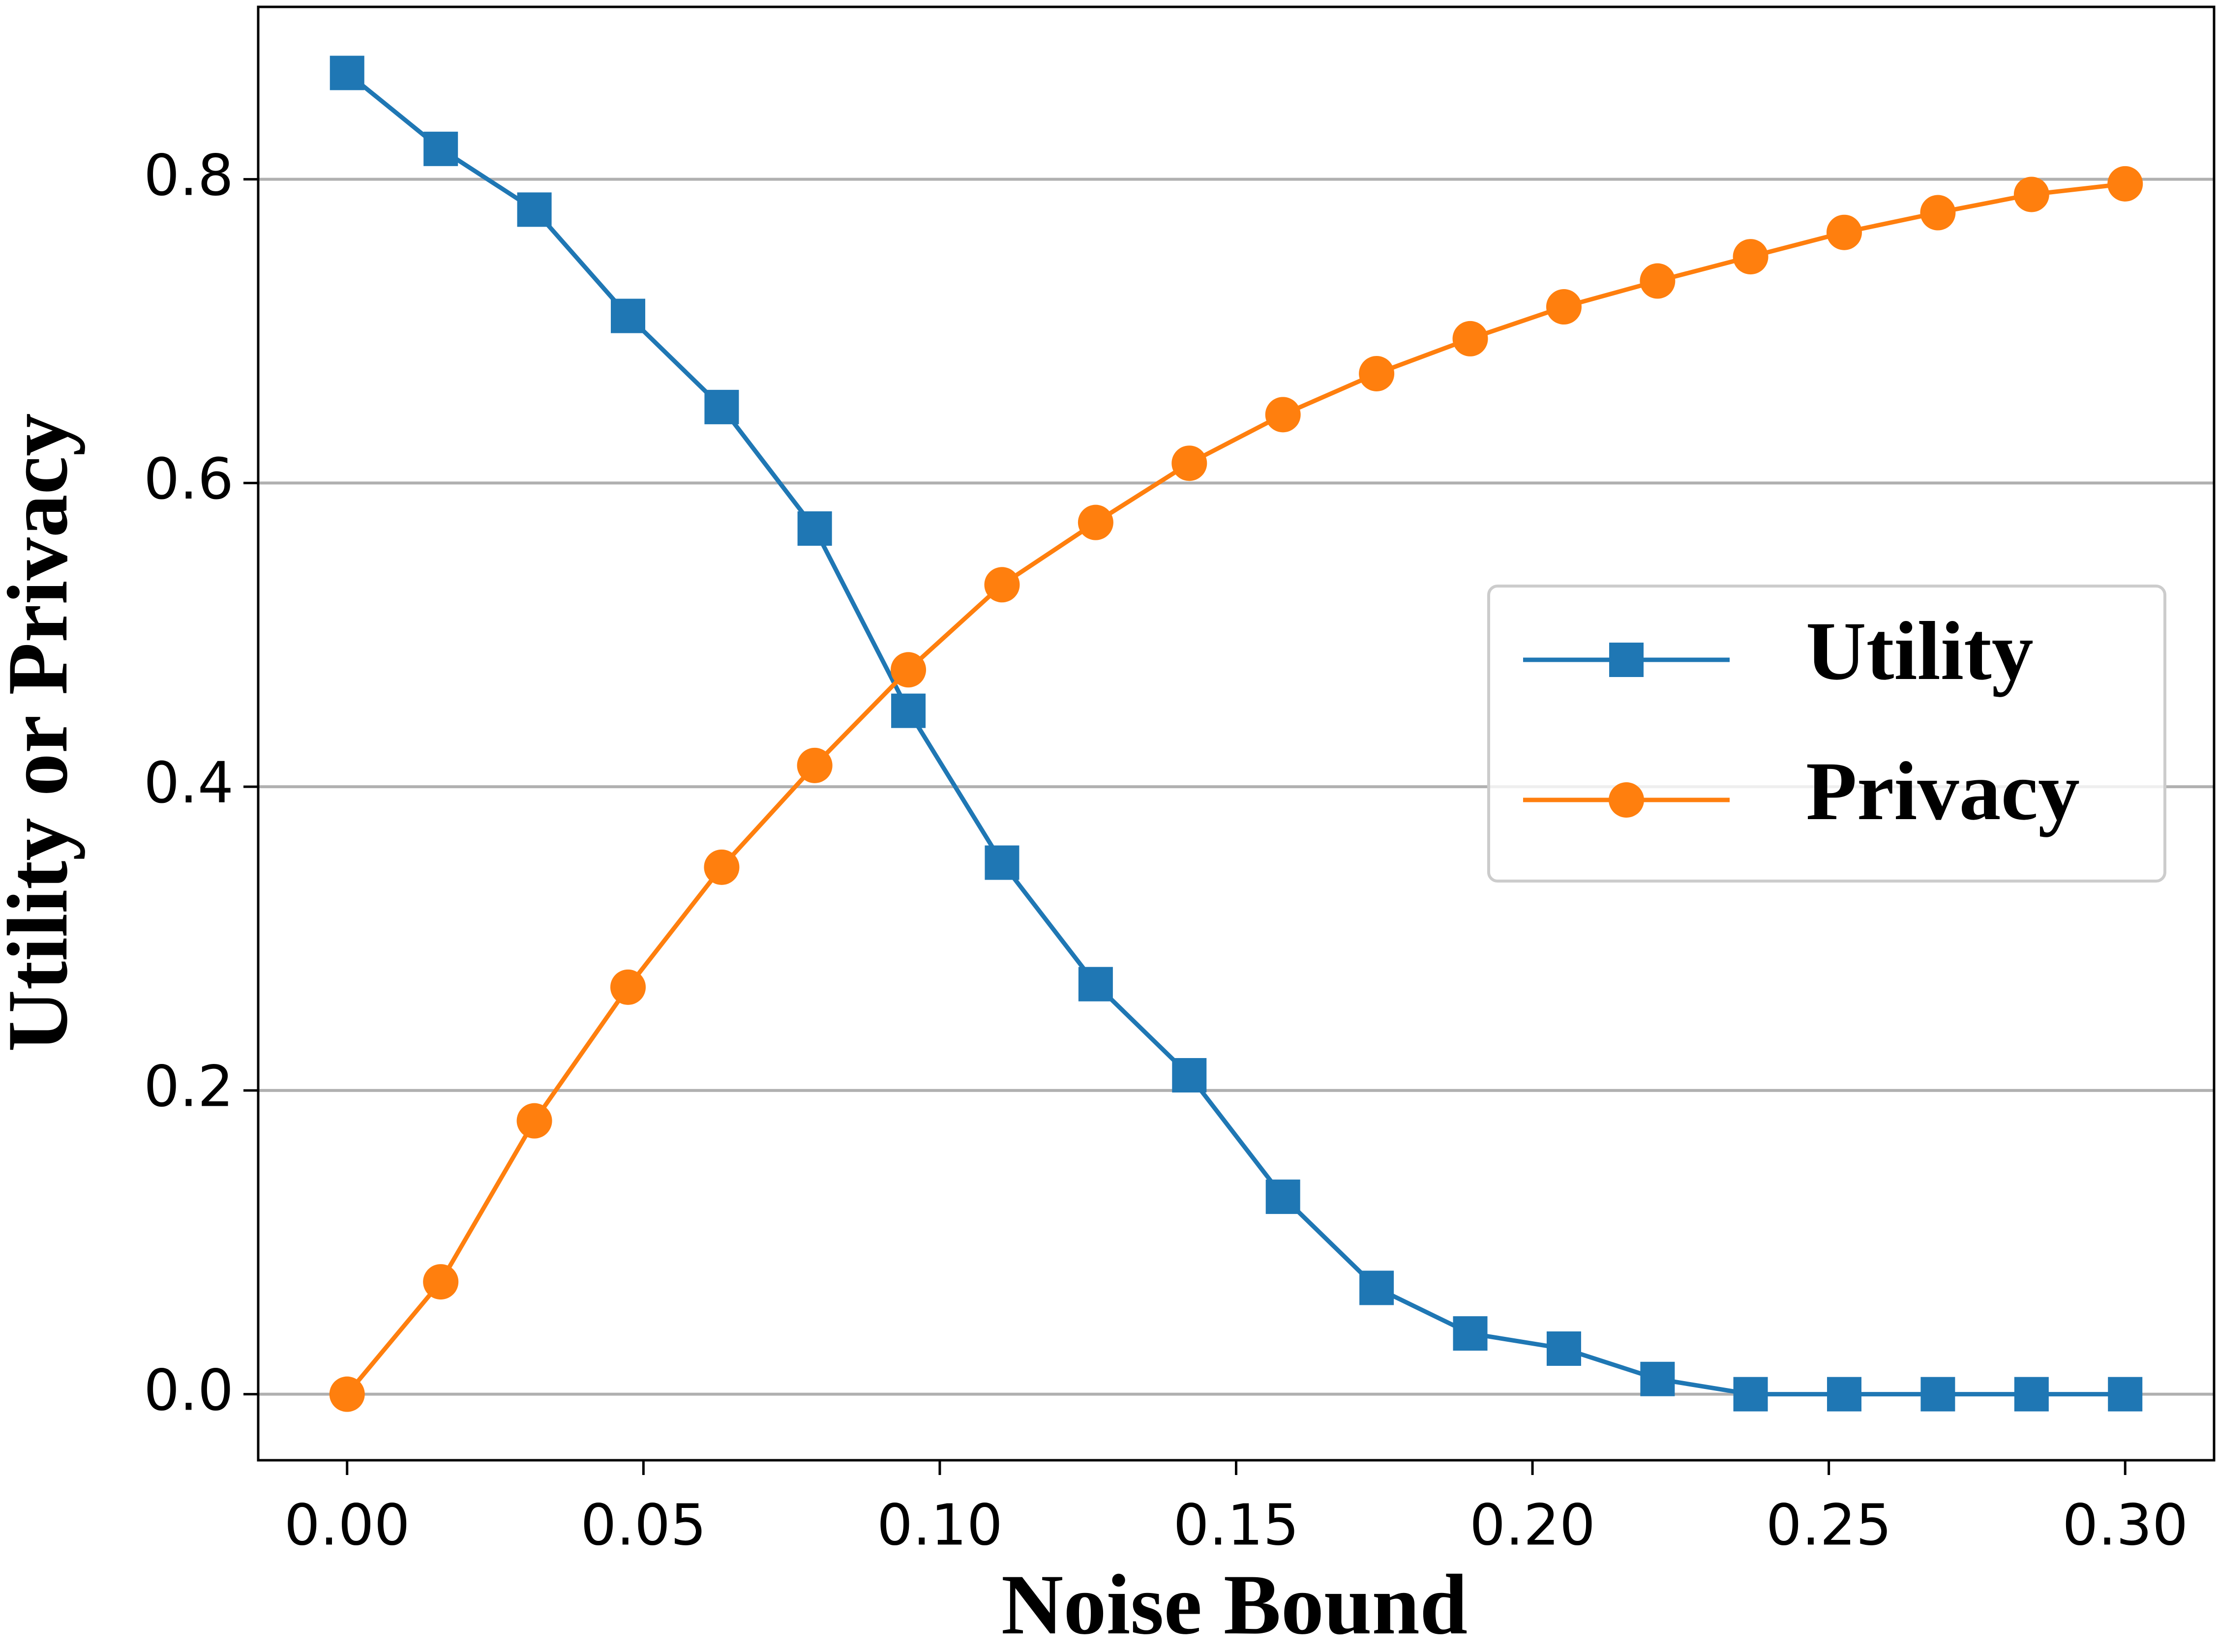 This screenshot has width=2218, height=1652. I want to click on y-tick-label: 0.6, so click(189, 479).